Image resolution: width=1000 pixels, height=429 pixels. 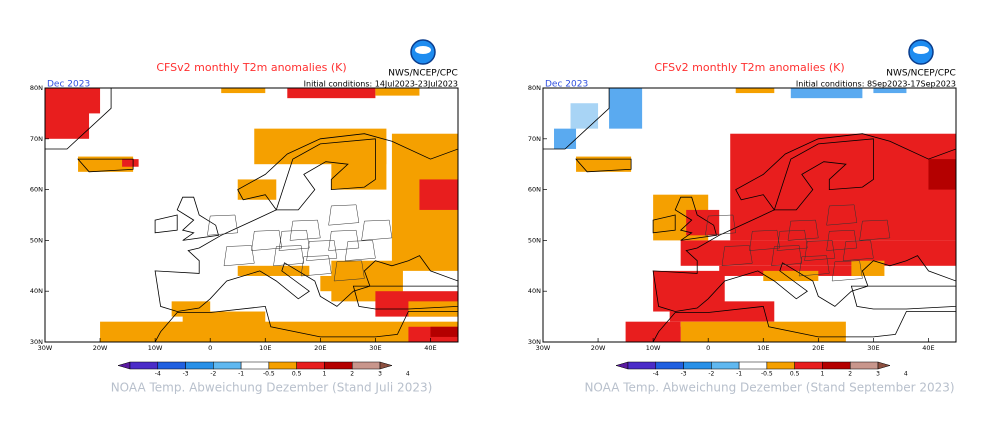 What do you see at coordinates (534, 291) in the screenshot?
I see `lat-label: 40N` at bounding box center [534, 291].